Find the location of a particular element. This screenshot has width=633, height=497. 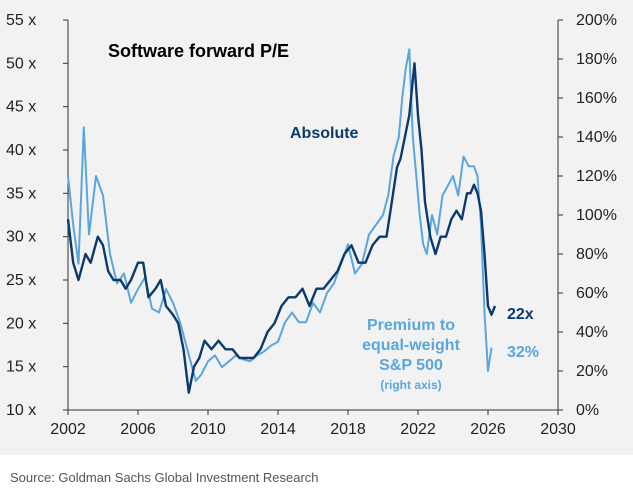

premium-label-line2: equal-weight is located at coordinates (411, 345).